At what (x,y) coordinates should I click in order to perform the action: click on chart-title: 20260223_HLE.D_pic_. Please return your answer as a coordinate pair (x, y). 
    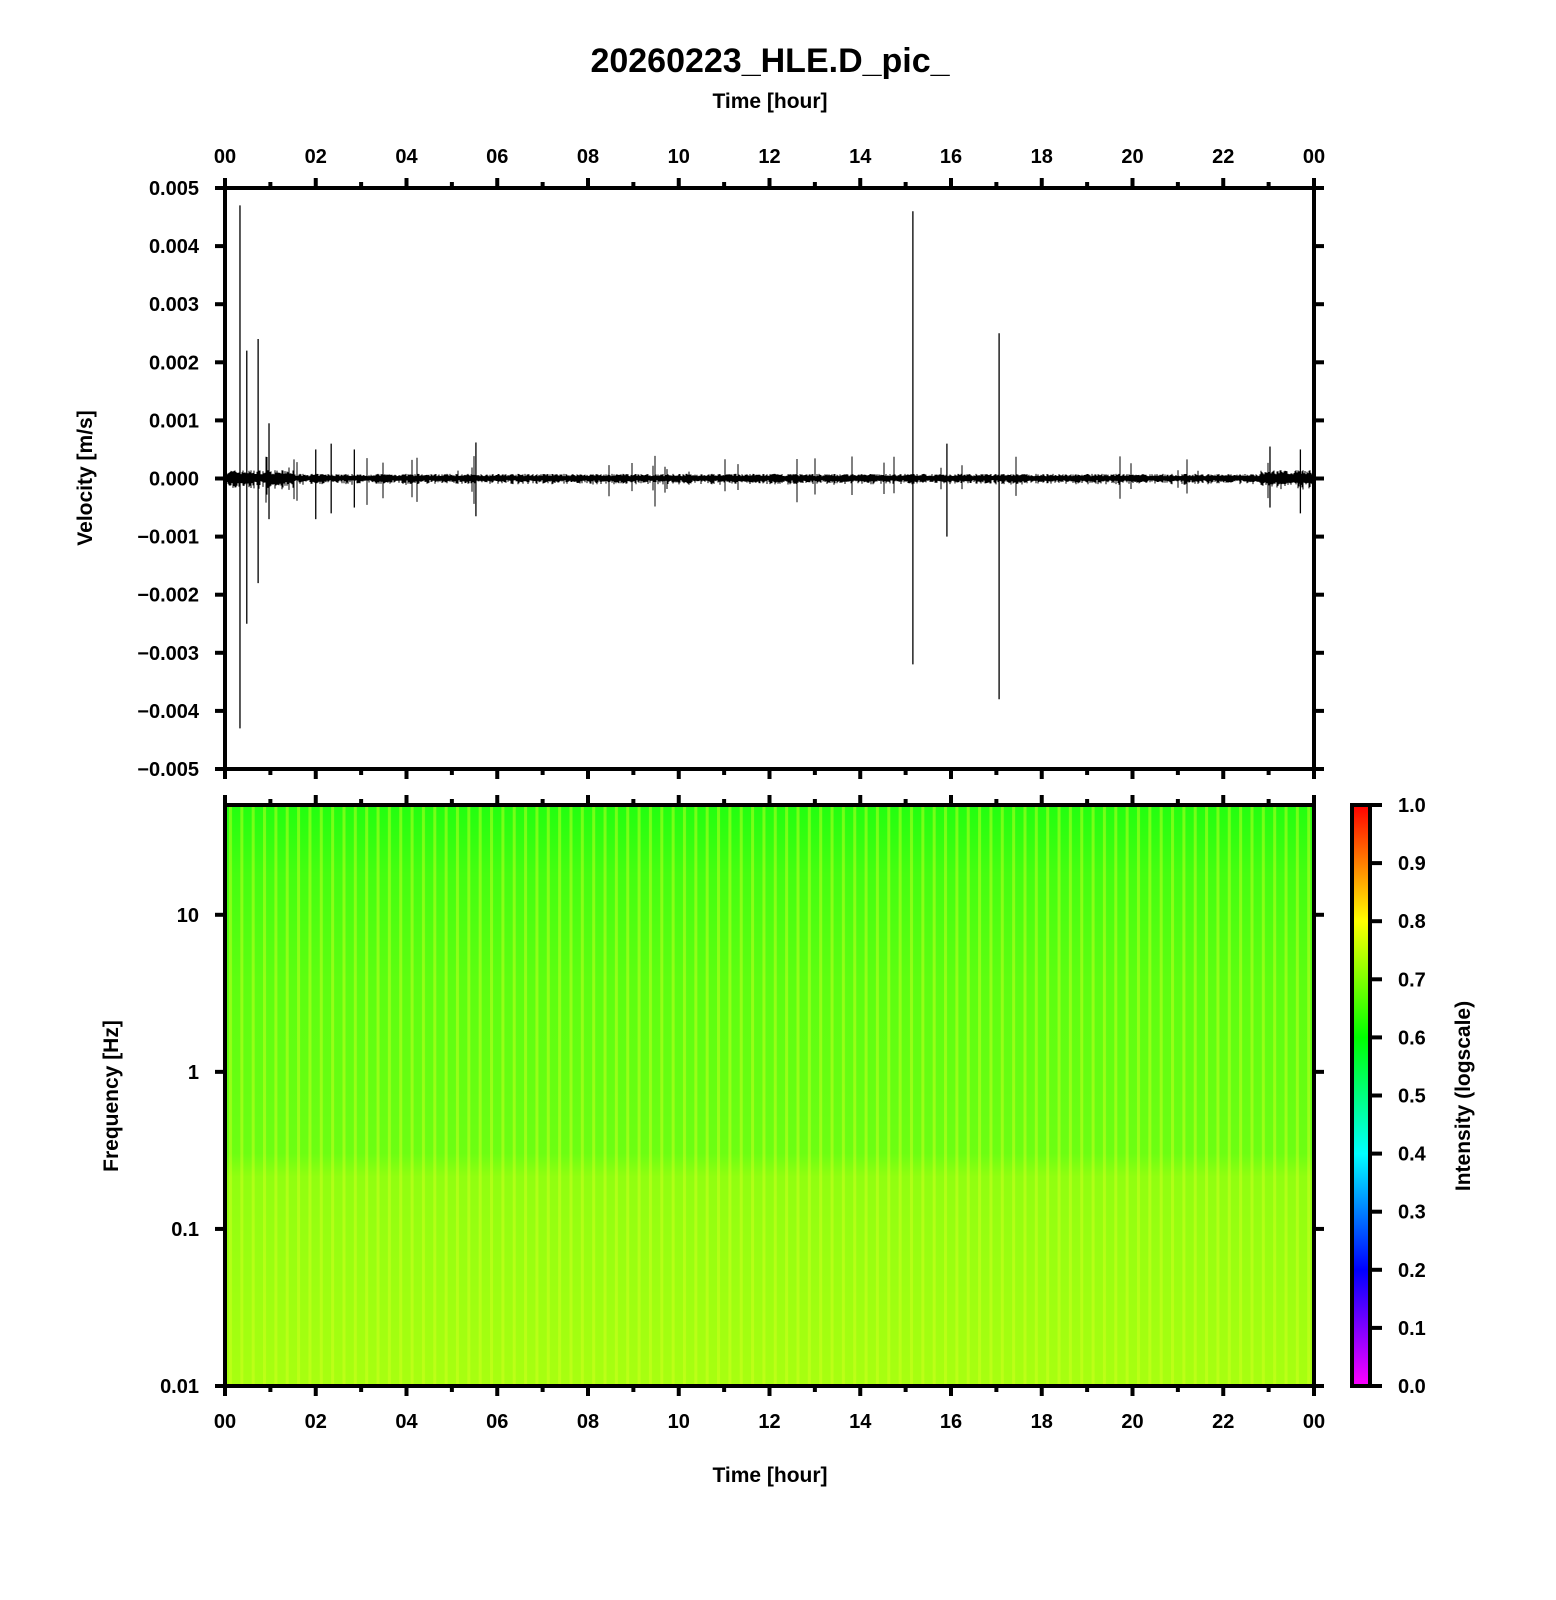
    Looking at the image, I should click on (770, 61).